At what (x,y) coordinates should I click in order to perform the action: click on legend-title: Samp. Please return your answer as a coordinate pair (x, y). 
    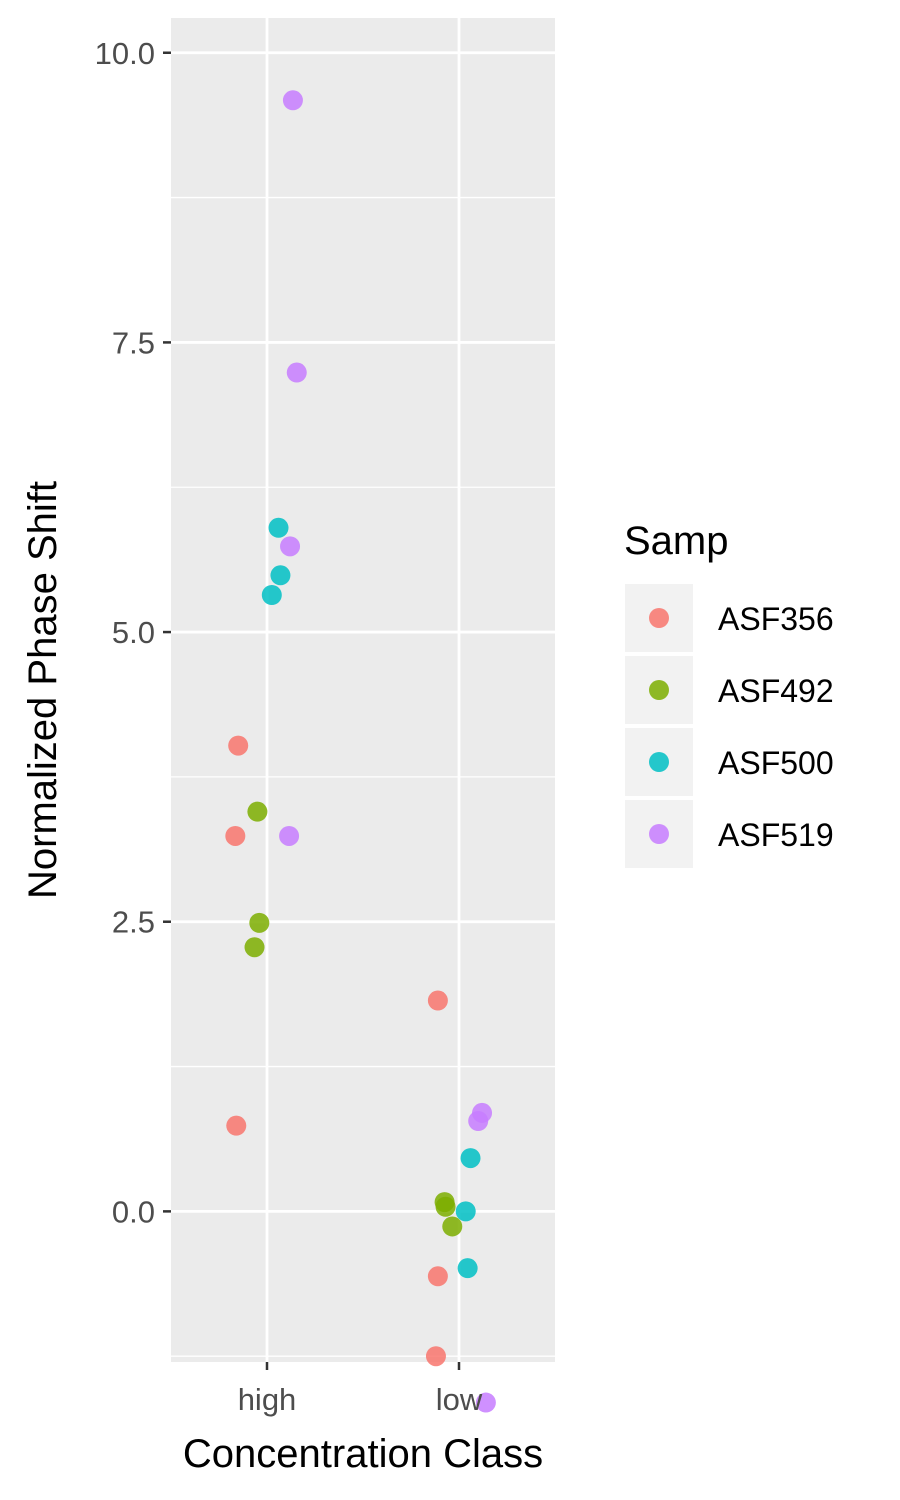
    Looking at the image, I should click on (676, 541).